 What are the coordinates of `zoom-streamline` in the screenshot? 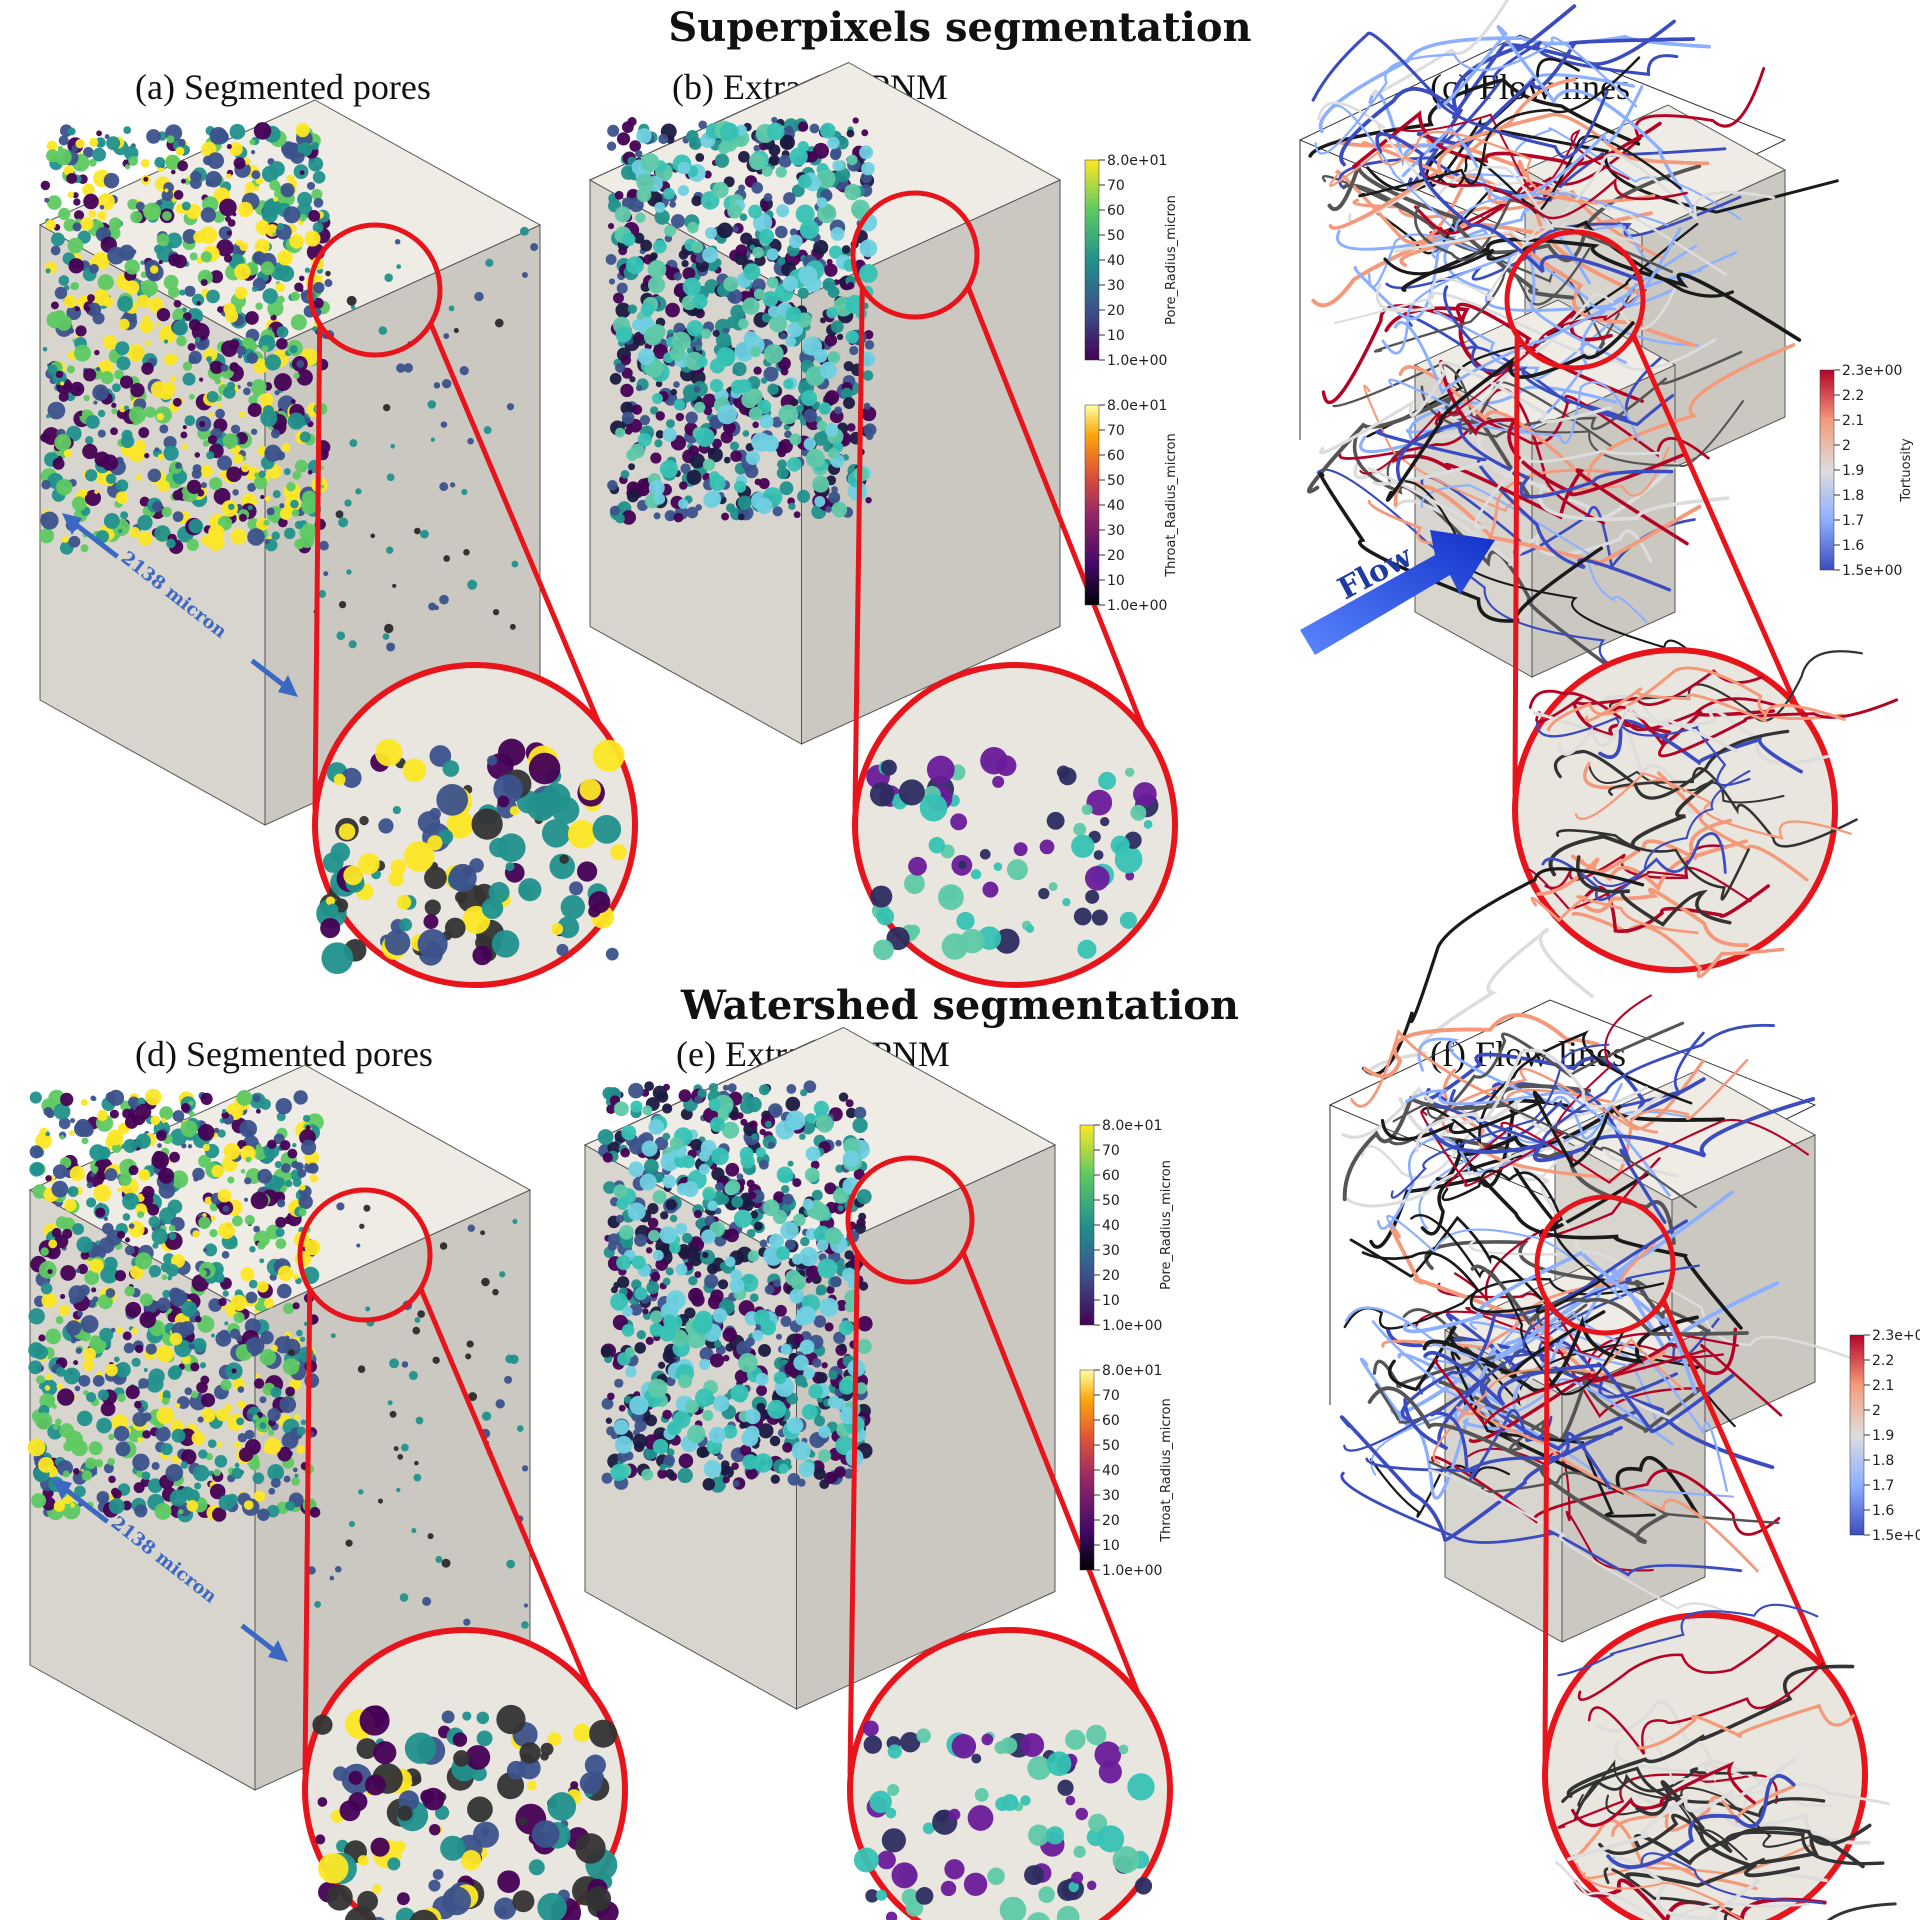 It's located at (1682, 1890).